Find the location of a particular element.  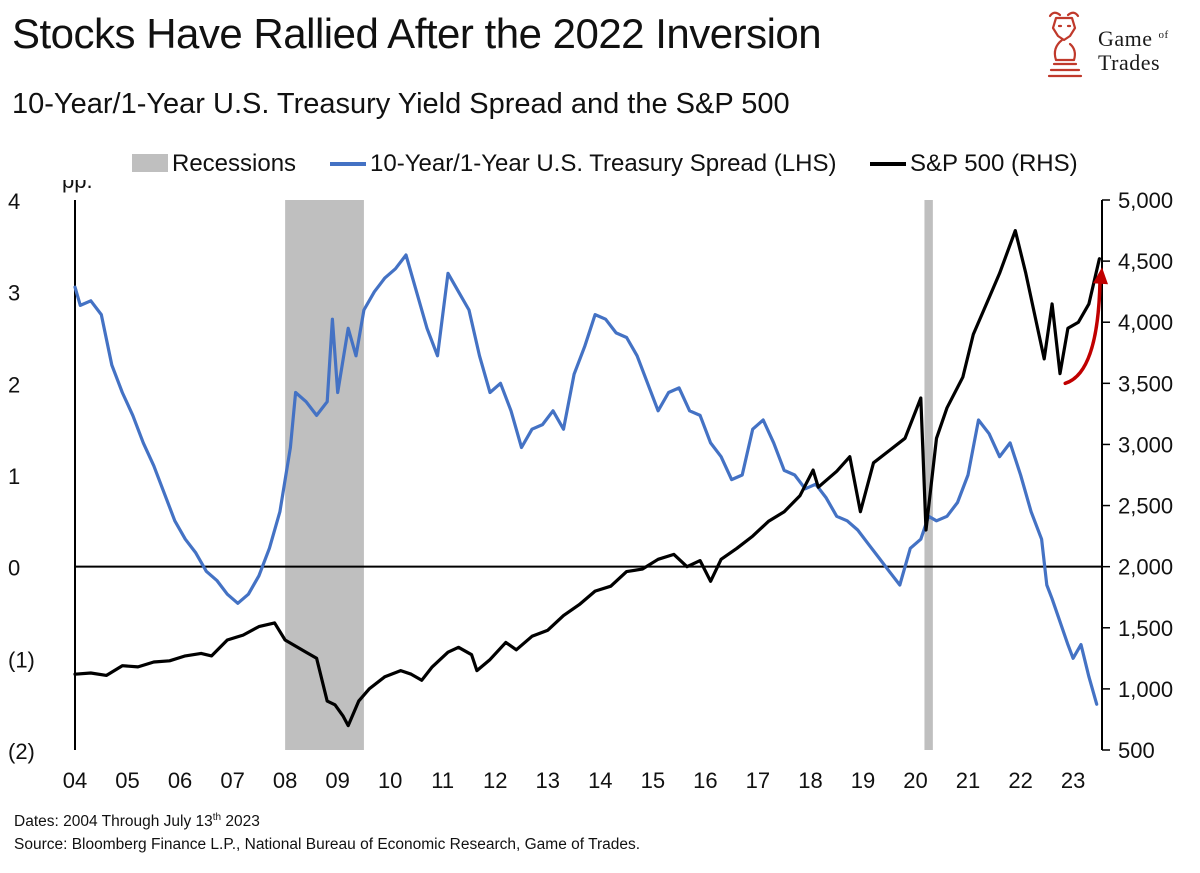

left-tick-label: 4 is located at coordinates (14, 201).